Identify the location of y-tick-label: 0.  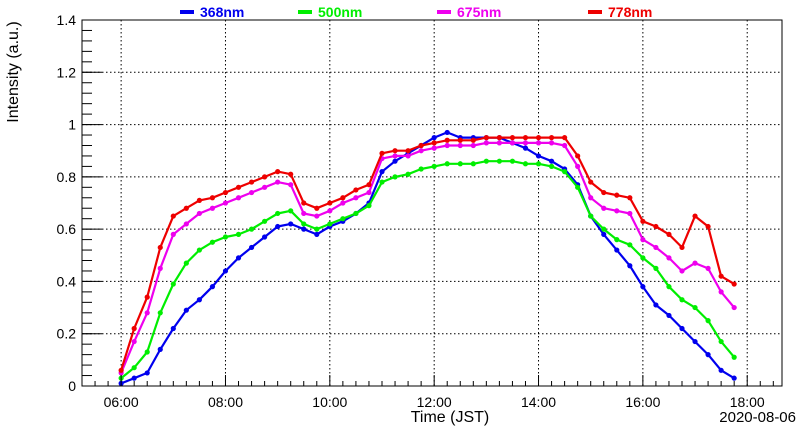
(72, 386).